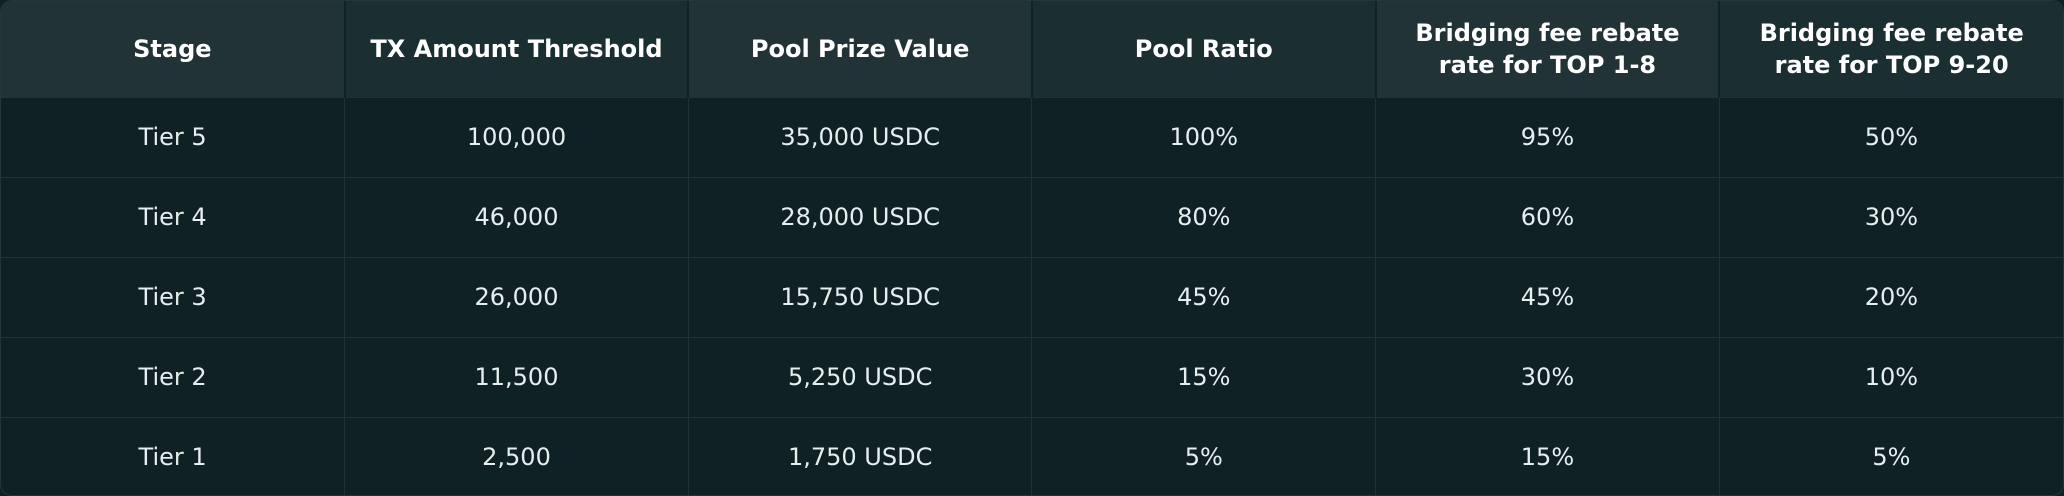  I want to click on cell-rebate-top-1-8: 30%, so click(1547, 376).